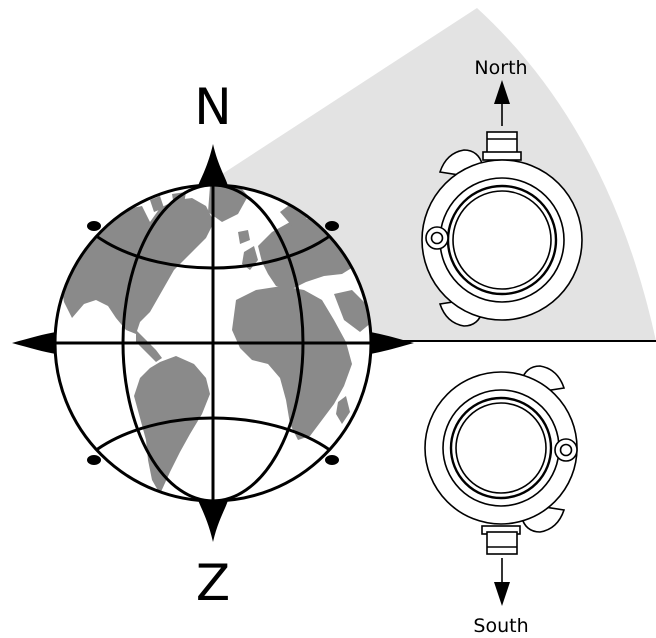 Image resolution: width=656 pixels, height=638 pixels. Describe the element at coordinates (566, 450) in the screenshot. I see `device-south-screw` at that location.